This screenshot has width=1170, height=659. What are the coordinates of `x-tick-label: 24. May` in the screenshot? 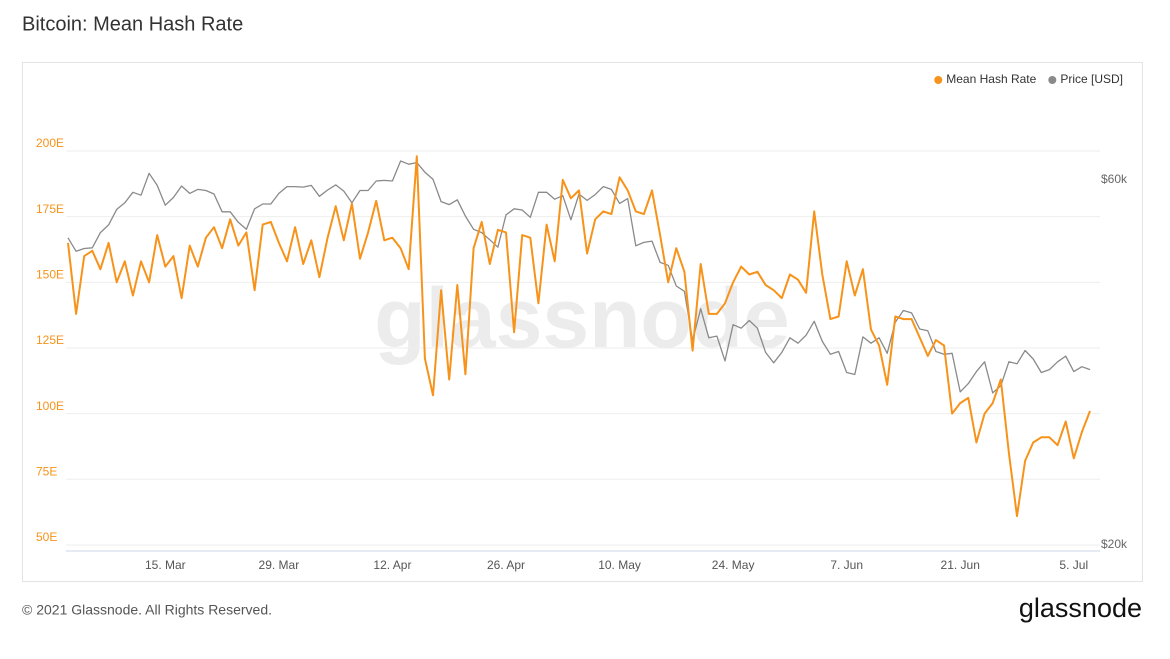 It's located at (733, 565).